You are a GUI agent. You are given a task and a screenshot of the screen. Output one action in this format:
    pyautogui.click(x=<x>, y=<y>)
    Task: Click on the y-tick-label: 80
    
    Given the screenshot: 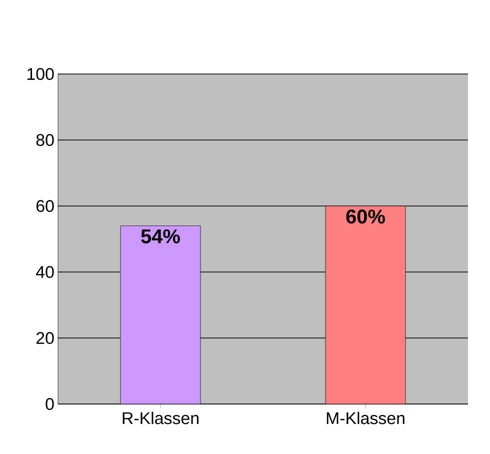 What is the action you would take?
    pyautogui.click(x=45, y=140)
    